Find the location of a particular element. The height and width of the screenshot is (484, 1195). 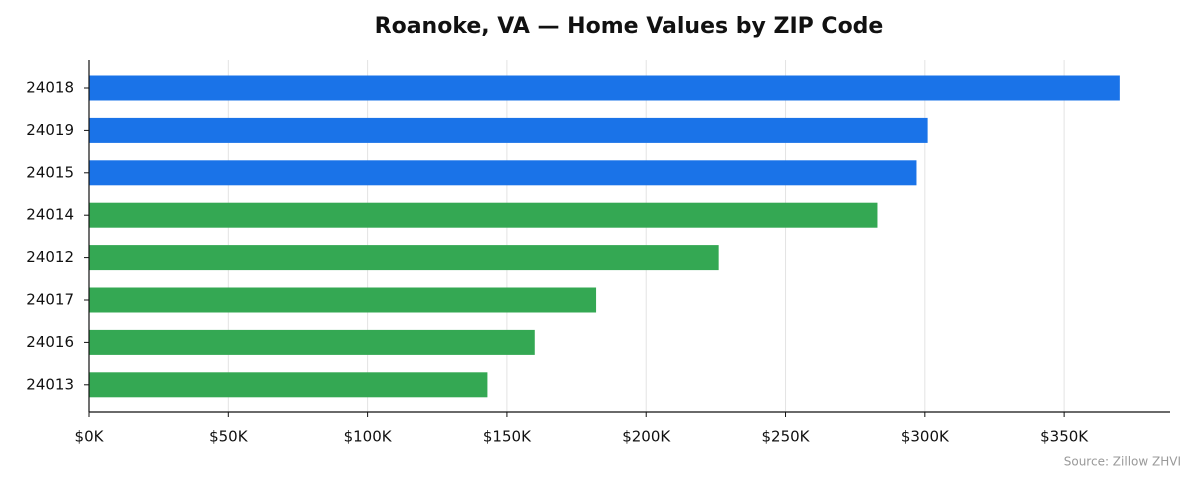

y-tick-label: 24012 is located at coordinates (50, 257).